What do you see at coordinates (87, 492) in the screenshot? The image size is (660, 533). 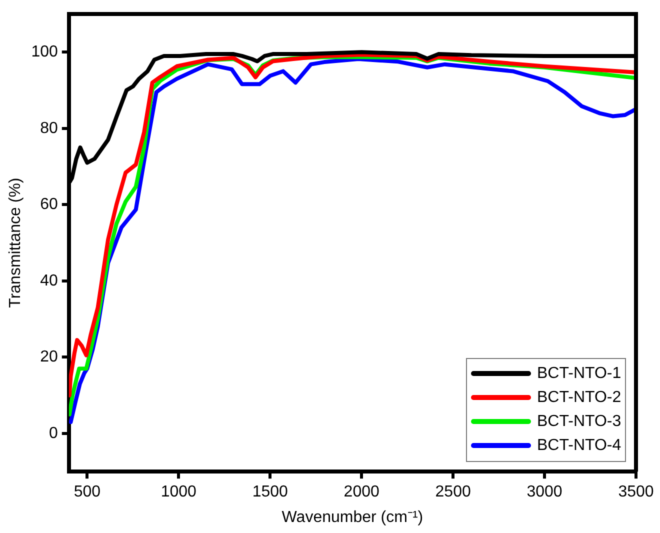 I see `x-tick-label: 500` at bounding box center [87, 492].